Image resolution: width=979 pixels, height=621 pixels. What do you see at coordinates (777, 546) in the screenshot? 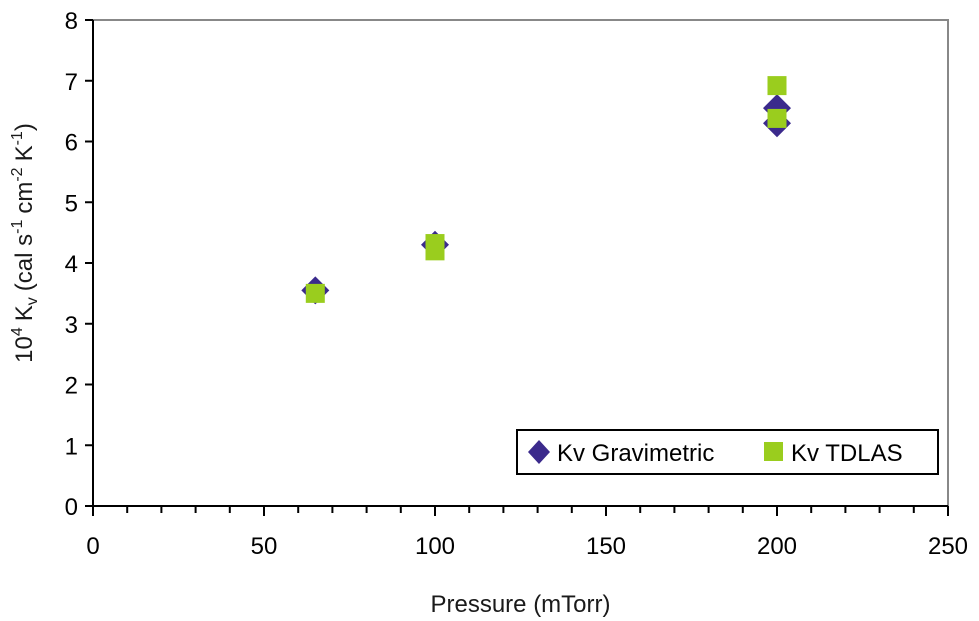
I see `x-tick-label: 200` at bounding box center [777, 546].